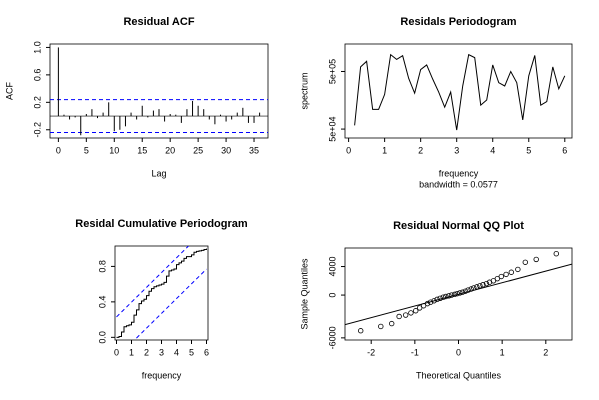 The image size is (599, 400). Describe the element at coordinates (458, 226) in the screenshot. I see `chart-title: Residual Normal QQ Plot` at that location.